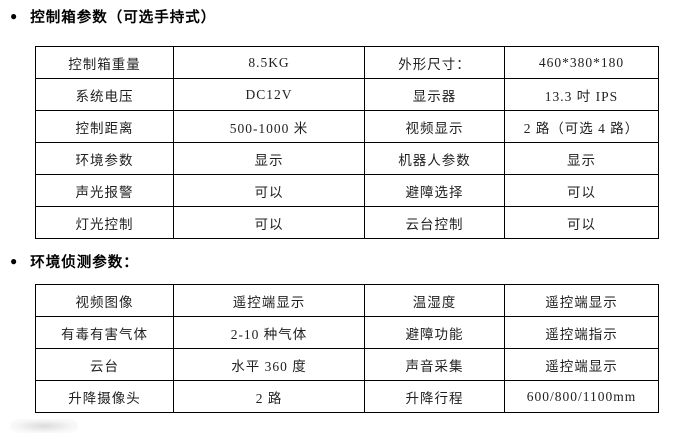 This screenshot has width=699, height=433. I want to click on table-cell: 2-10 种气体, so click(269, 332).